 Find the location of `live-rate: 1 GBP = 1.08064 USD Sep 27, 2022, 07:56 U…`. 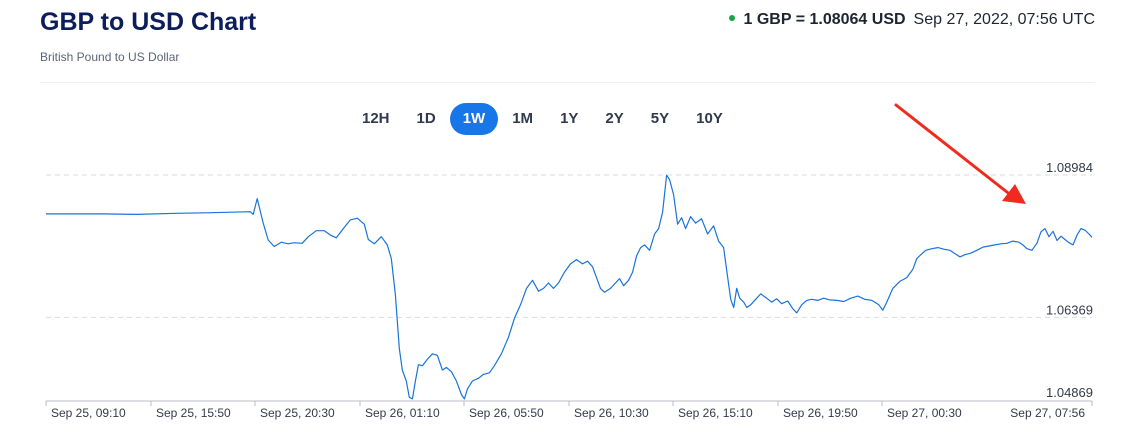

live-rate: 1 GBP = 1.08064 USD Sep 27, 2022, 07:56 U… is located at coordinates (911, 20).